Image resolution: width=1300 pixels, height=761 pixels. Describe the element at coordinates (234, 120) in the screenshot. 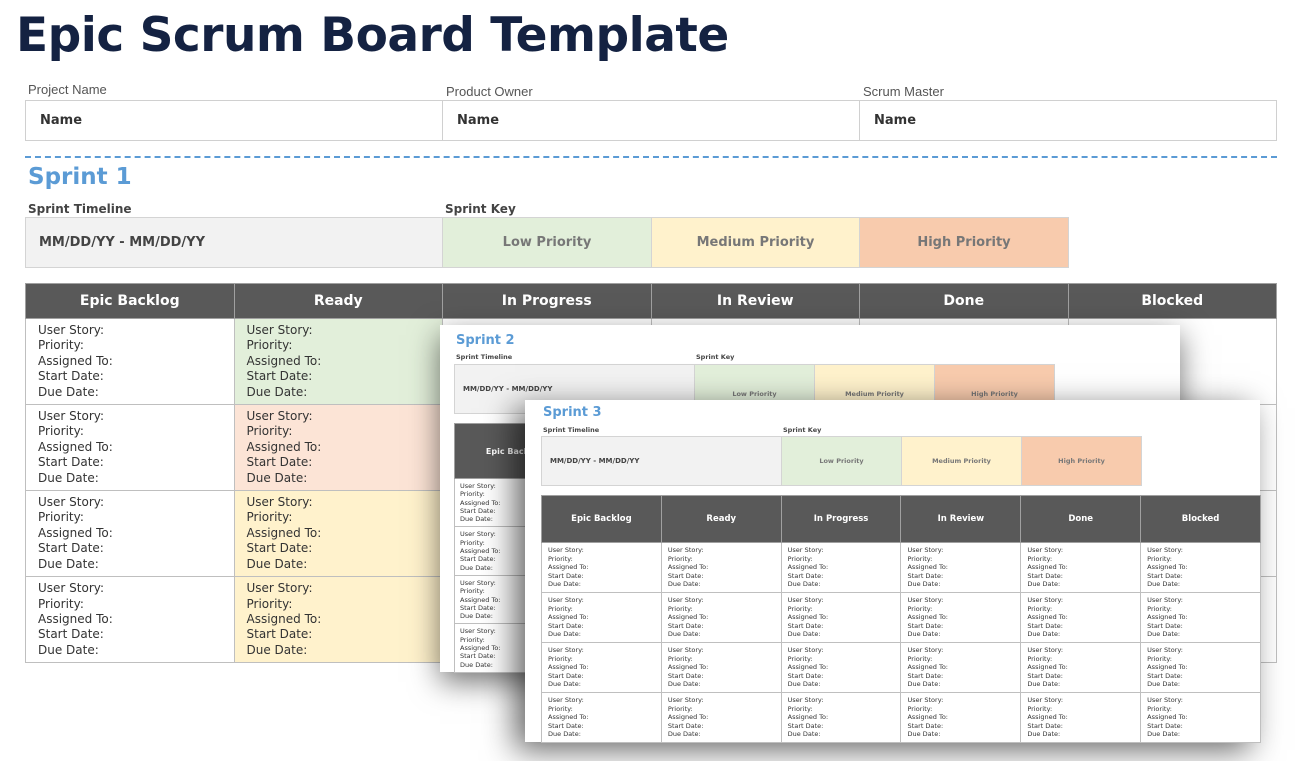

I see `project-name-field: Name` at that location.